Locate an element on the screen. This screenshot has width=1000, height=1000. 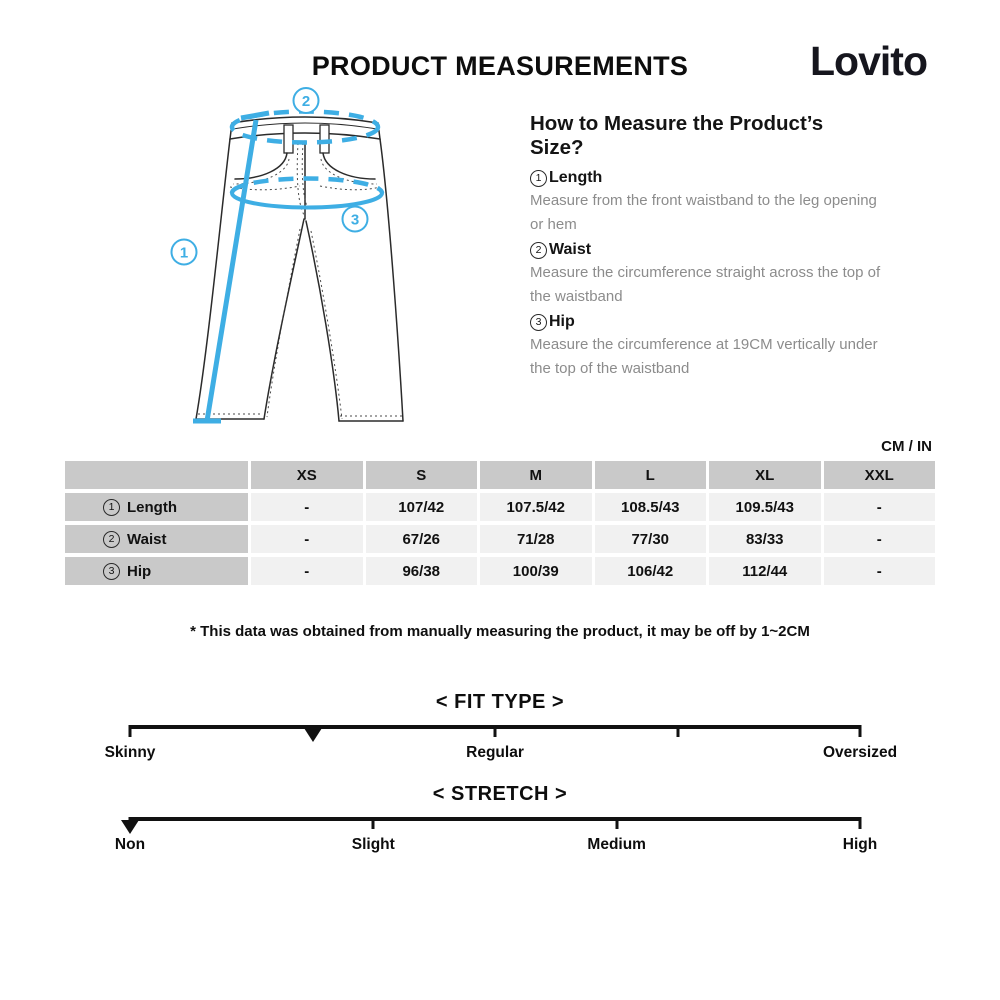
stretch-label-non: Non is located at coordinates (130, 844).